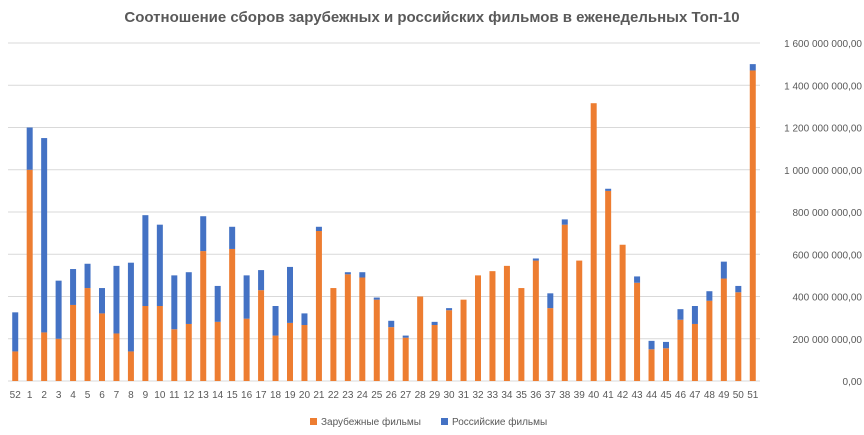 This screenshot has height=435, width=864. I want to click on x-tick-label: 44, so click(652, 395).